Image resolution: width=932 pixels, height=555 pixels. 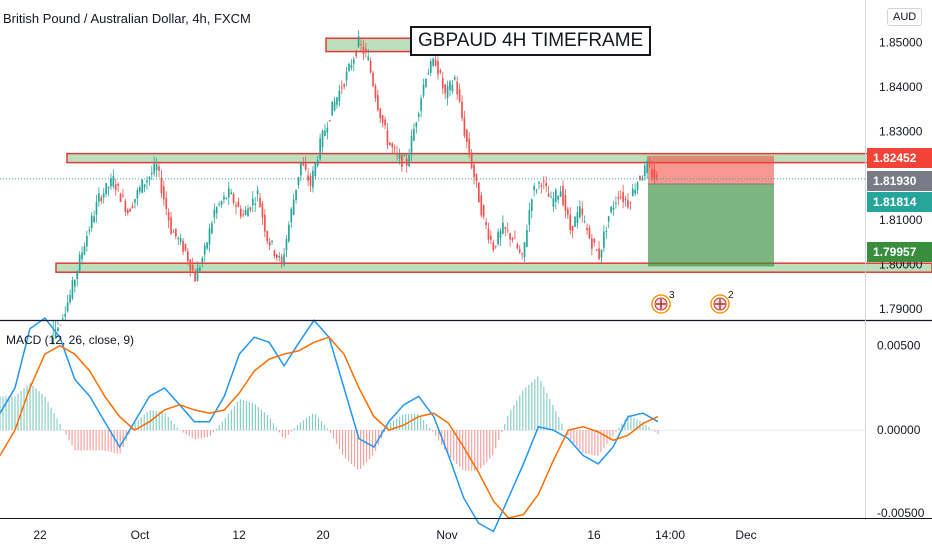 What do you see at coordinates (901, 513) in the screenshot?
I see `macd-tick-label: -0.00500` at bounding box center [901, 513].